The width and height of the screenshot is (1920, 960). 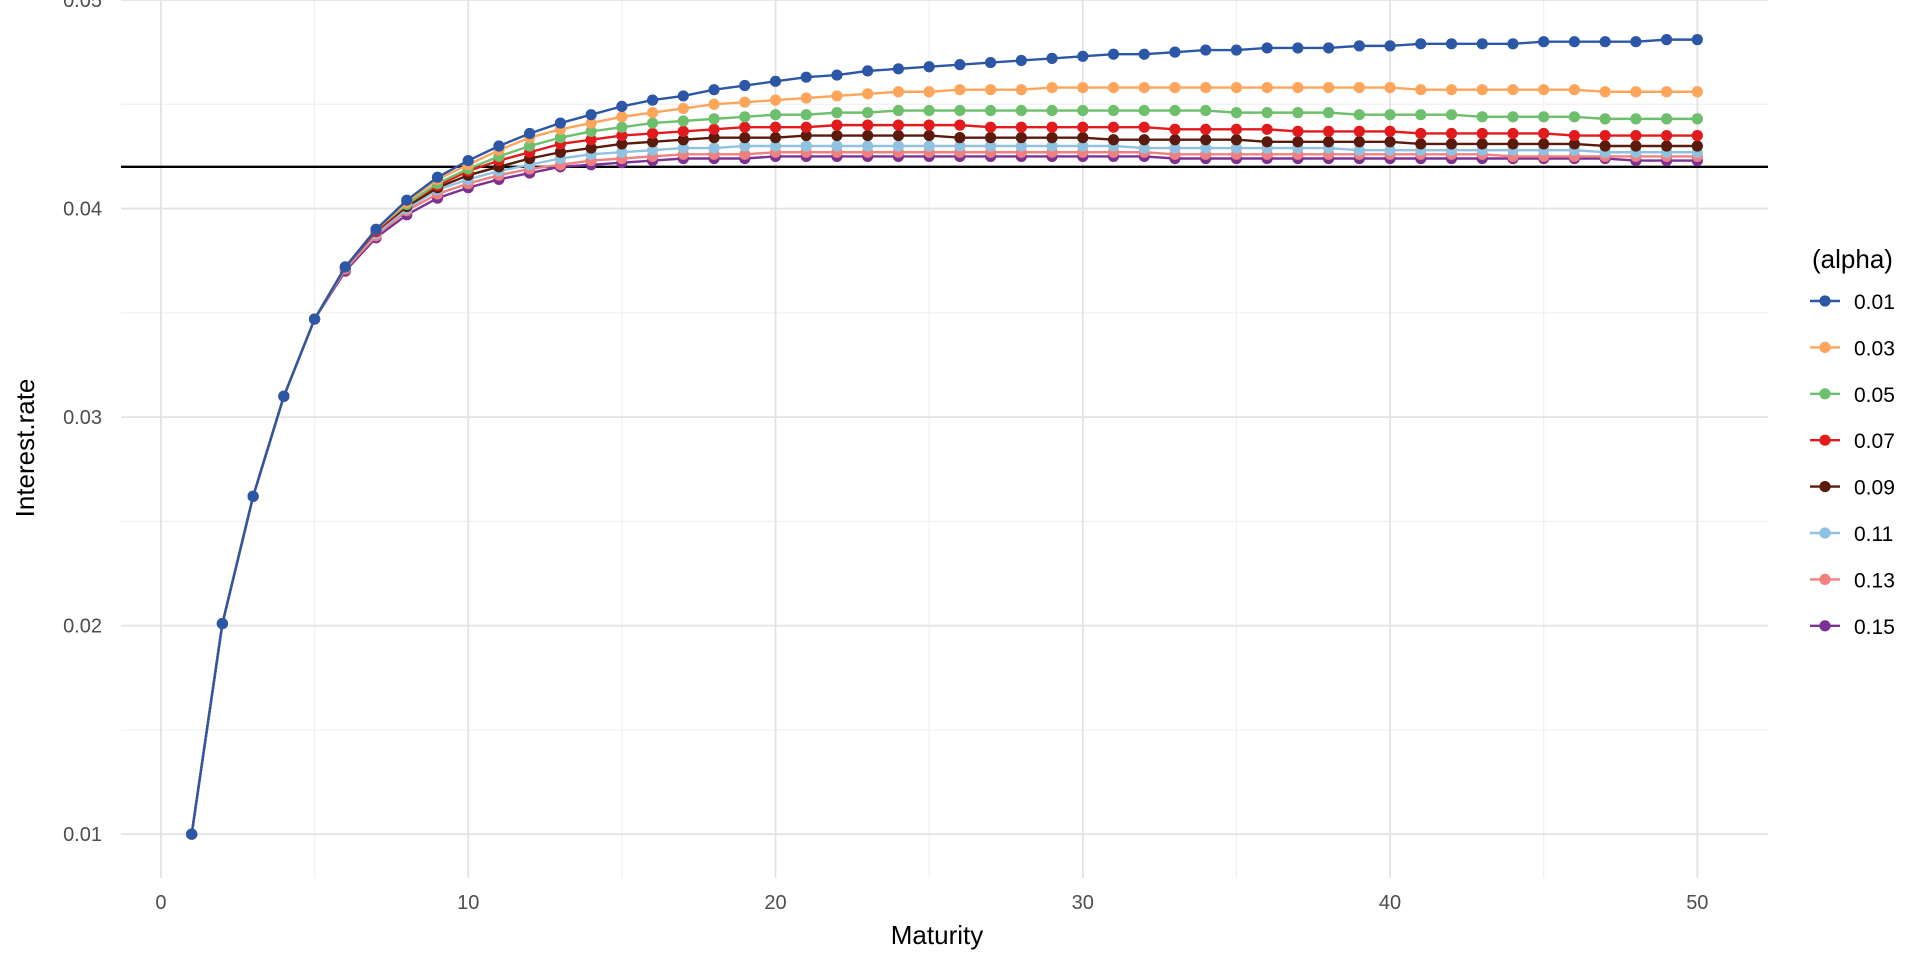 I want to click on x-tick-label: 30, so click(x=1083, y=903).